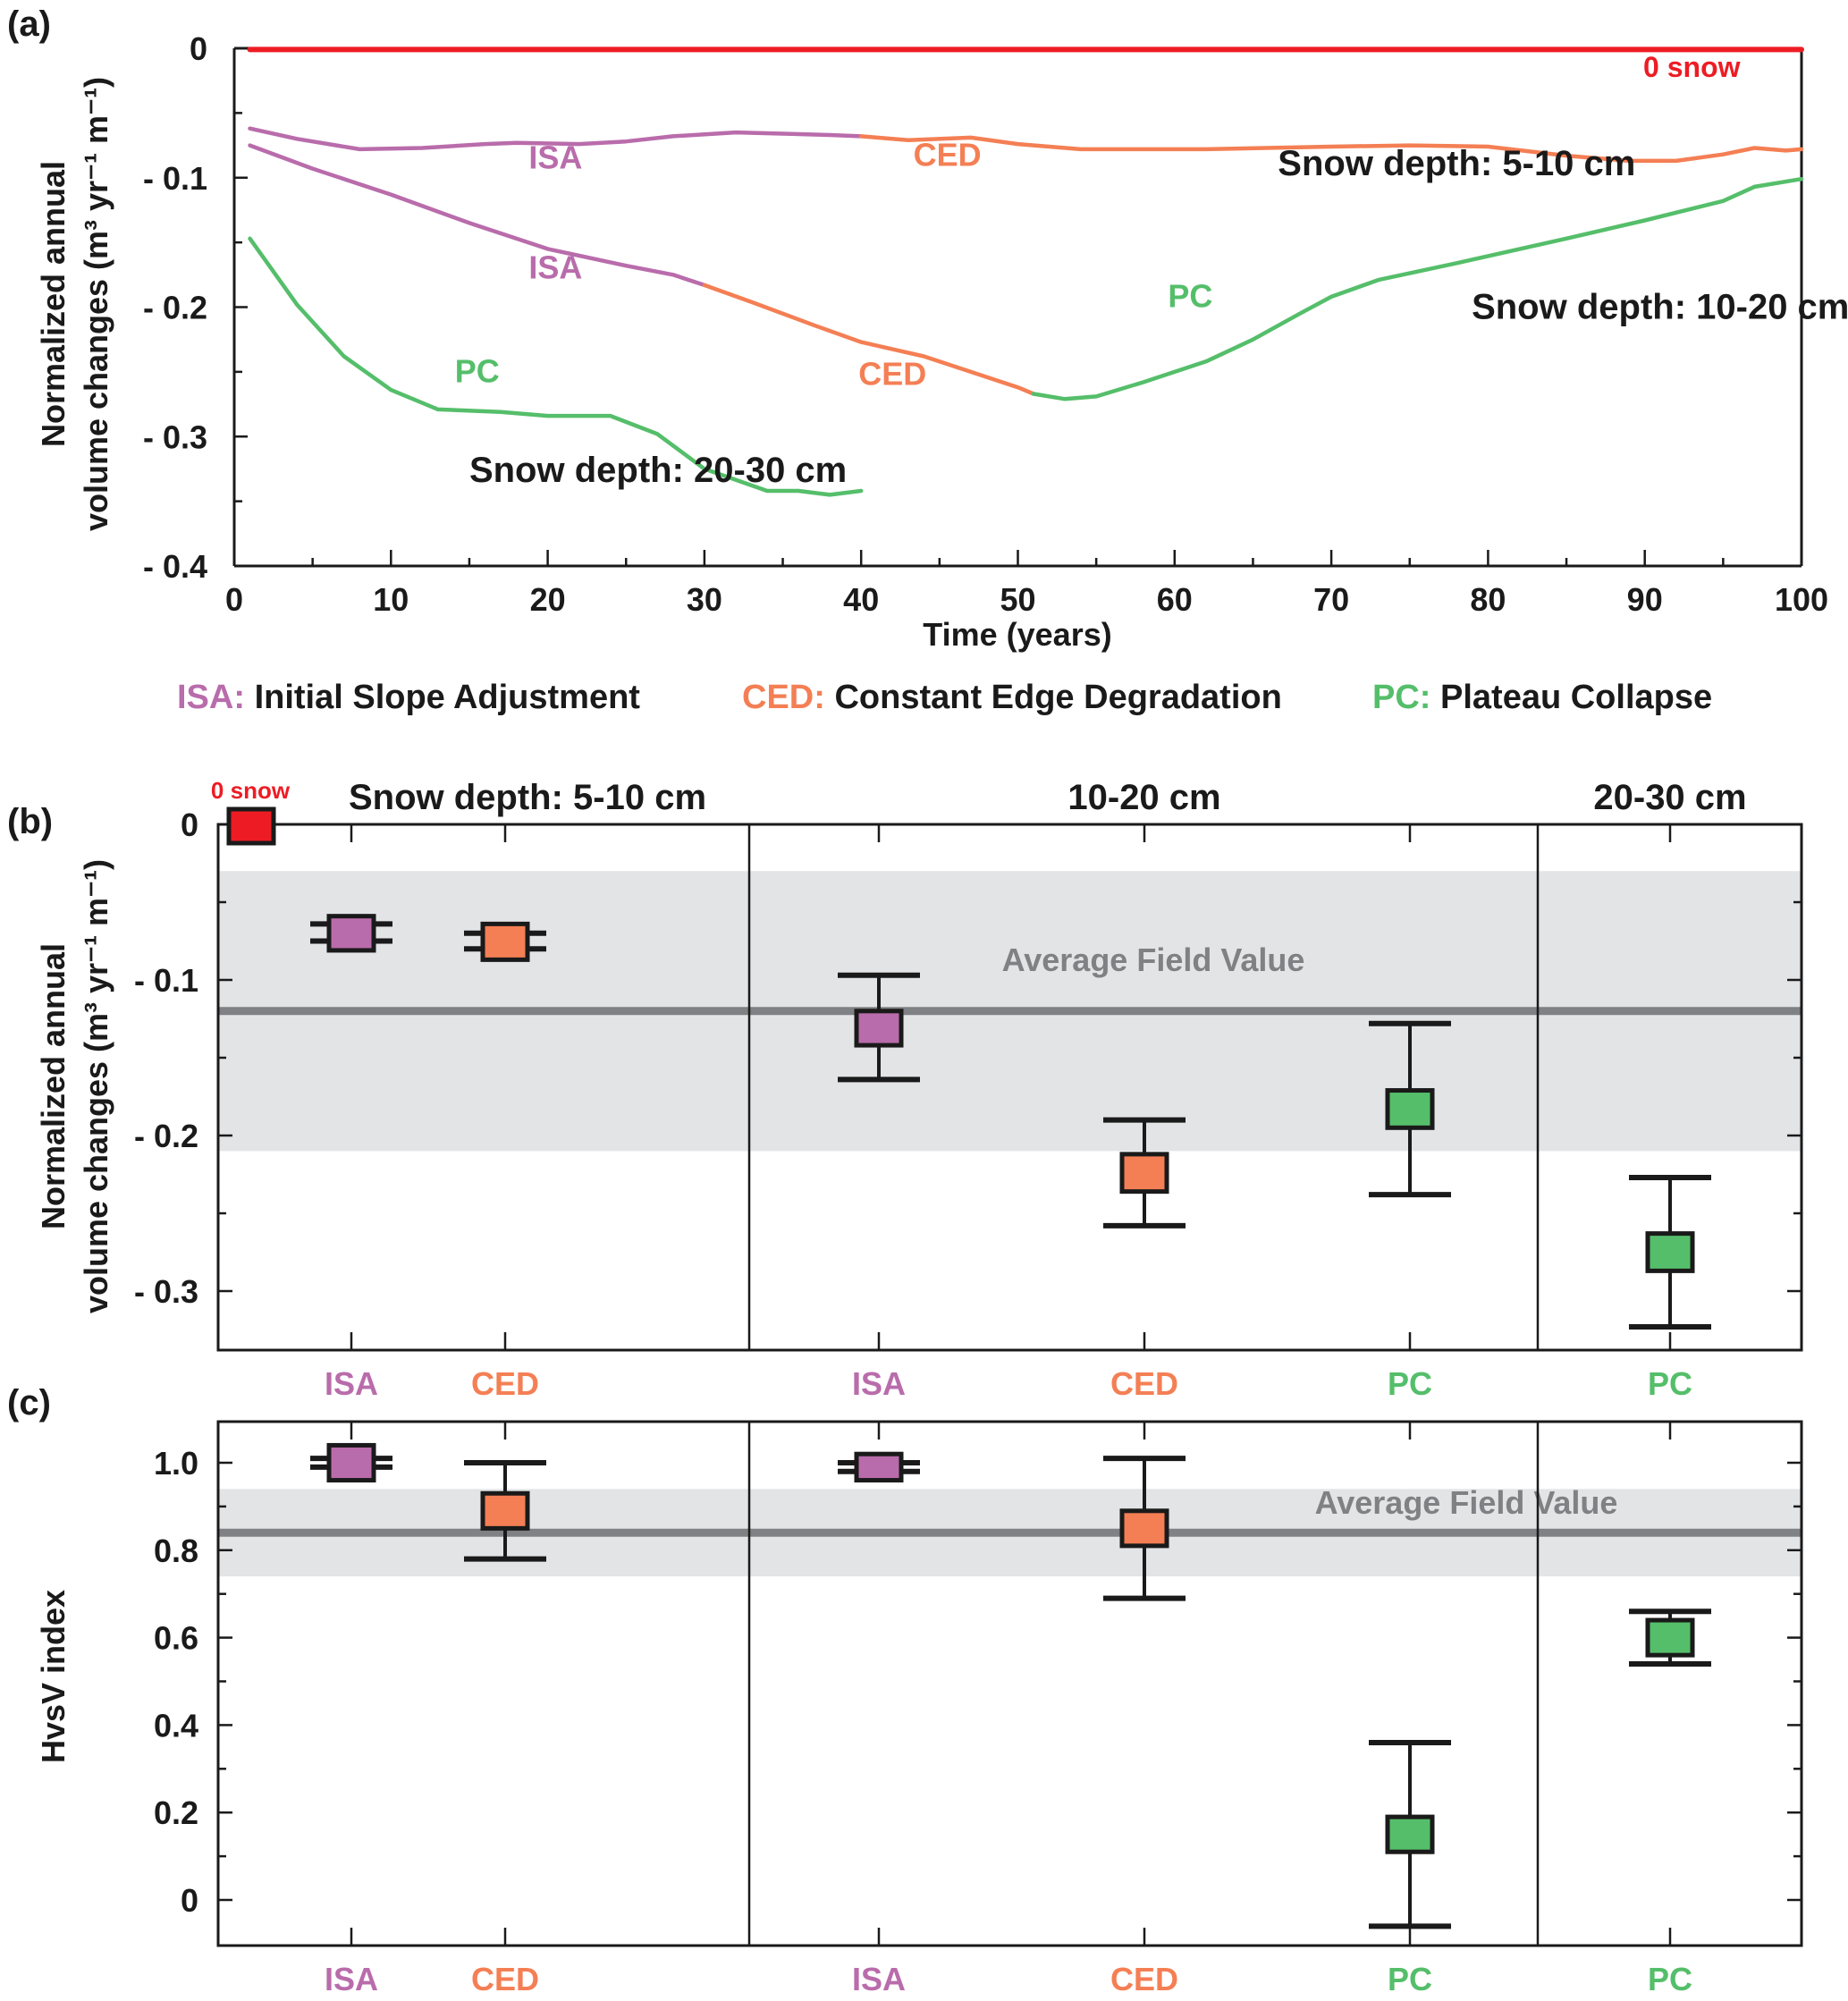  What do you see at coordinates (548, 600) in the screenshot?
I see `panel-a-x-tick-label: 20` at bounding box center [548, 600].